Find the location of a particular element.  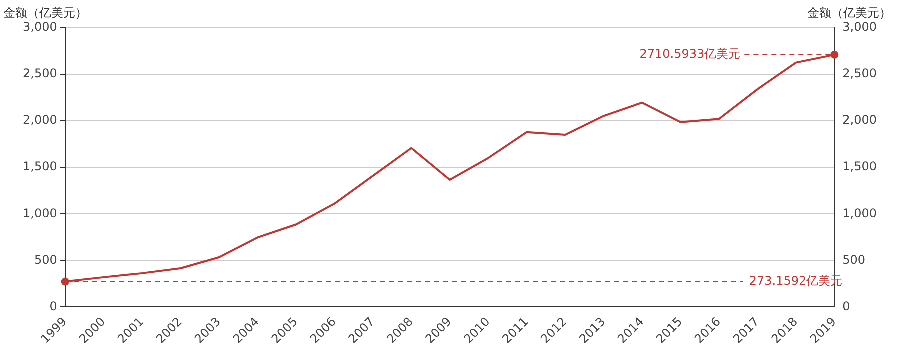

y-tick-label: 500 is located at coordinates (46, 259).